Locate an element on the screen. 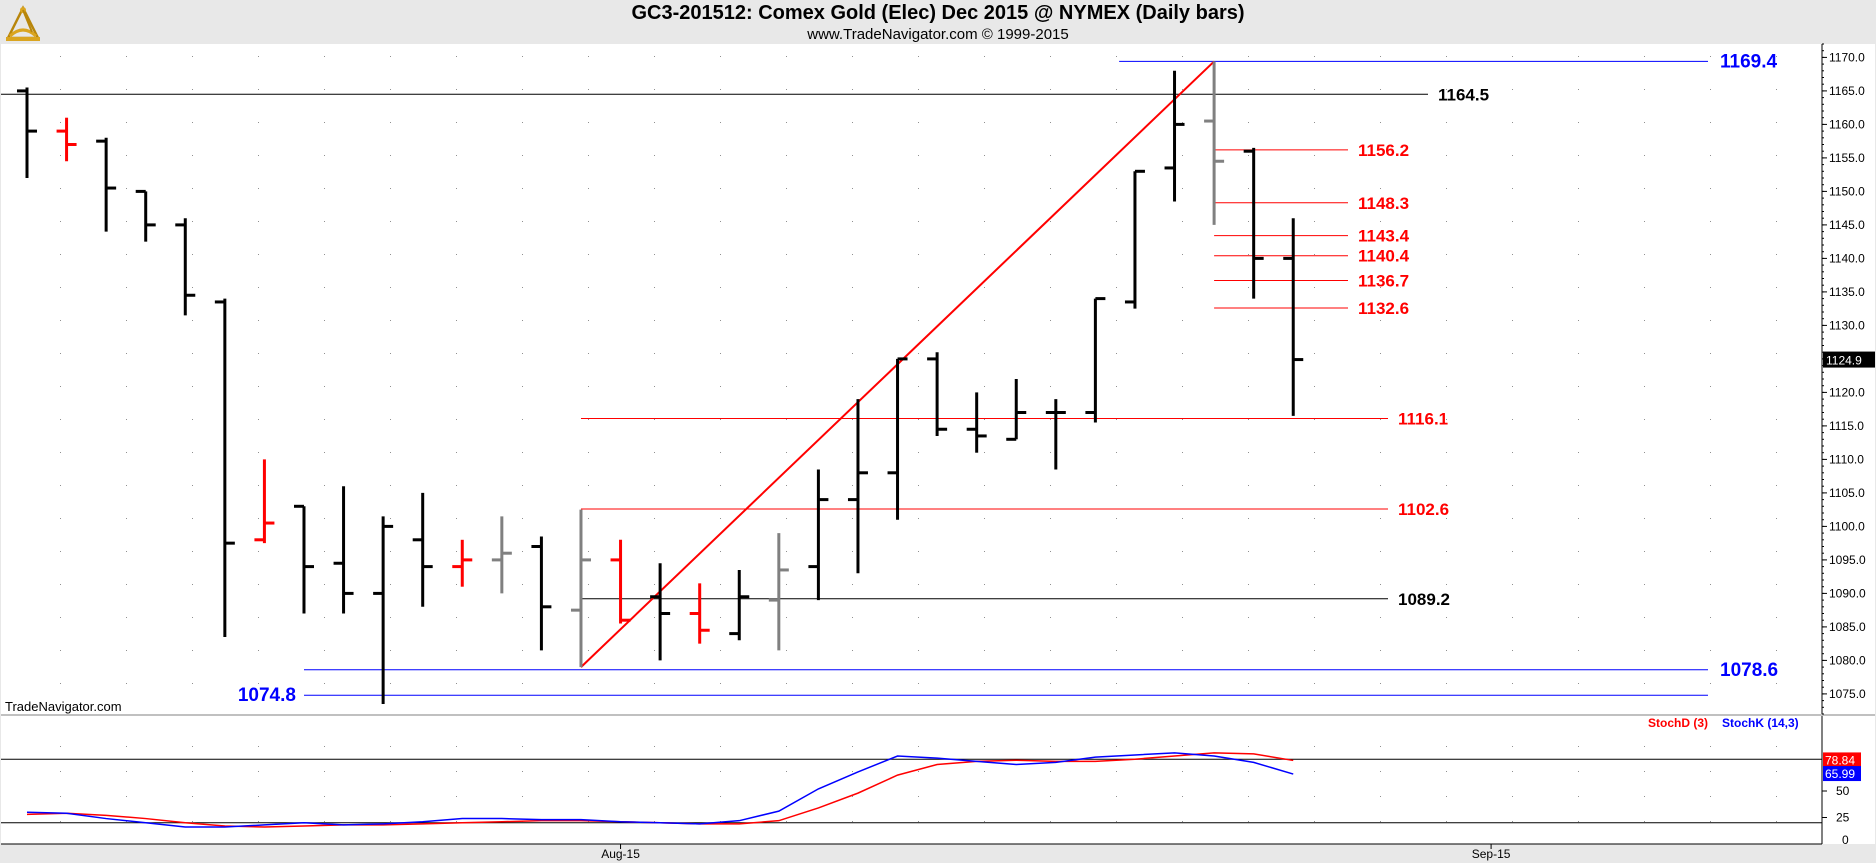  level-label: 1148.3 is located at coordinates (1383, 203).